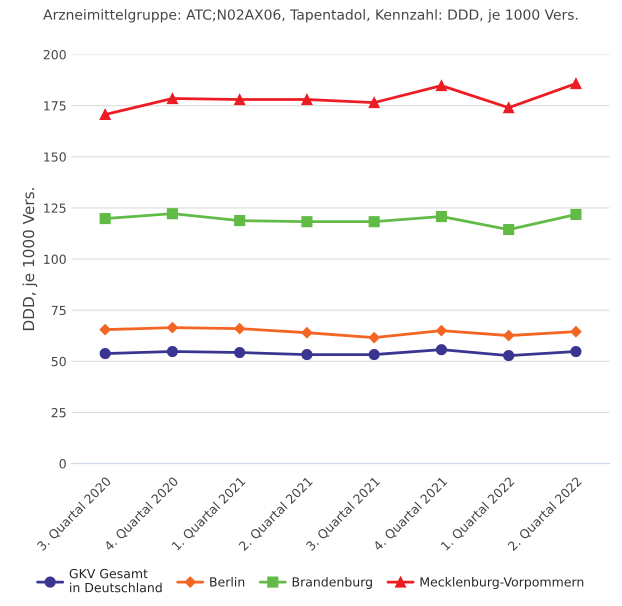 The width and height of the screenshot is (622, 606). What do you see at coordinates (55, 55) in the screenshot?
I see `y-tick-label: 200` at bounding box center [55, 55].